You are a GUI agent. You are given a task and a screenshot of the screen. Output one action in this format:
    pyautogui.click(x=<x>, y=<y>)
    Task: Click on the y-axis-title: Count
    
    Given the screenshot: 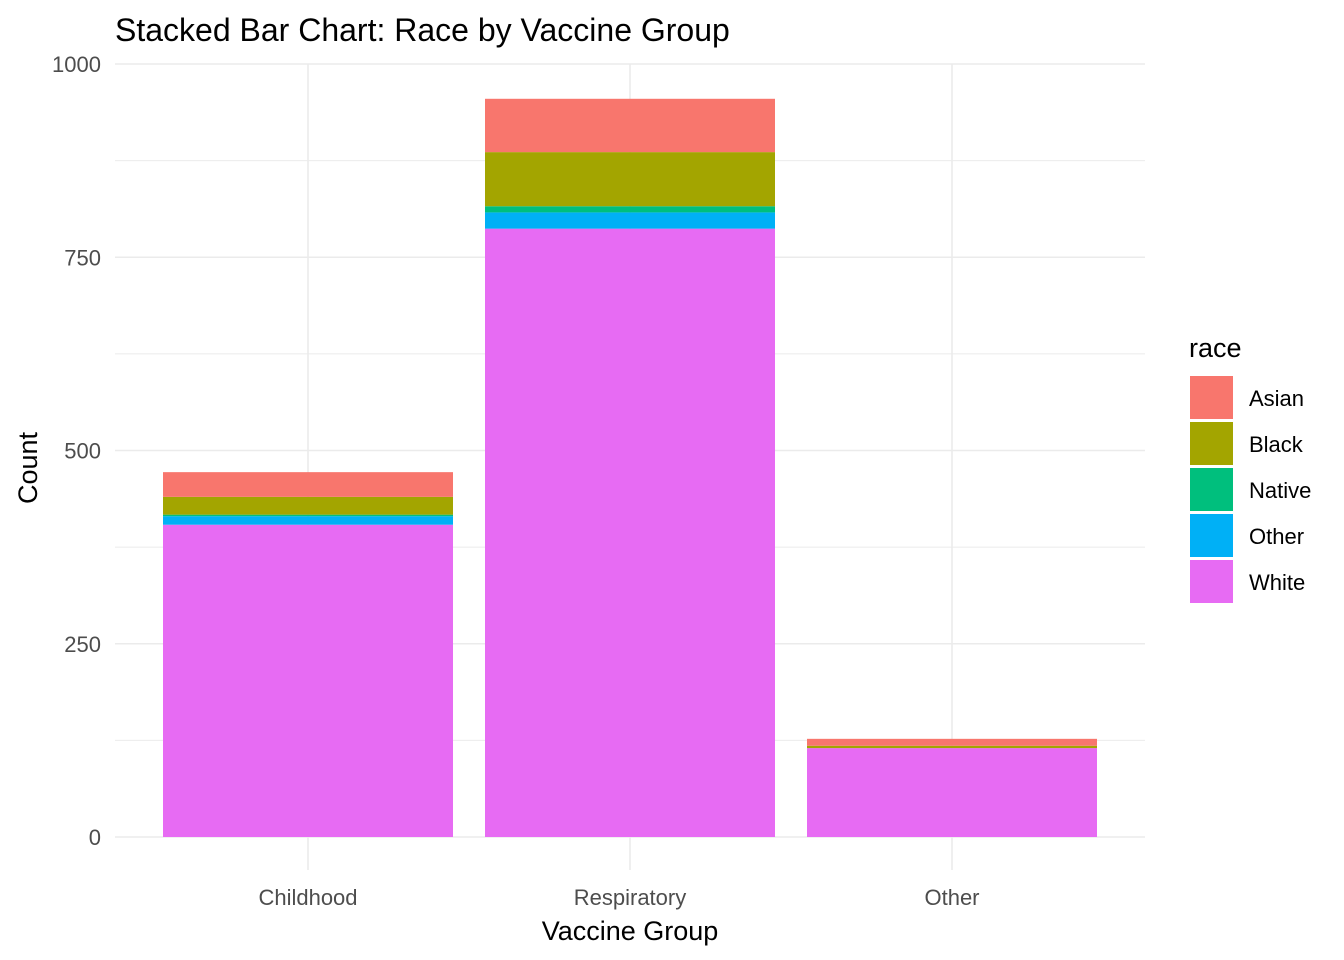 What is the action you would take?
    pyautogui.click(x=28, y=467)
    